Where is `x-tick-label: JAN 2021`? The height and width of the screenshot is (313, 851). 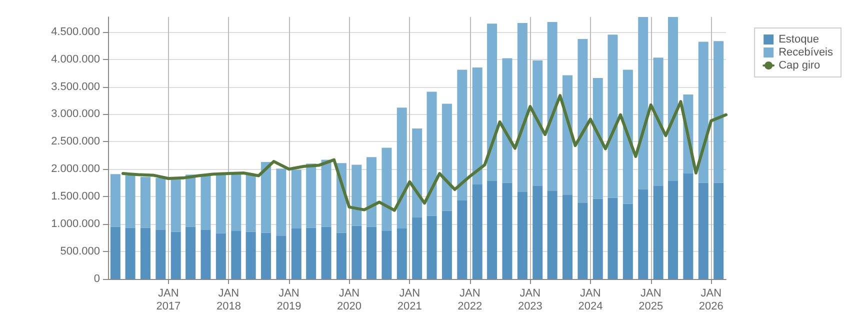
x-tick-label: JAN 2021 is located at coordinates (409, 300).